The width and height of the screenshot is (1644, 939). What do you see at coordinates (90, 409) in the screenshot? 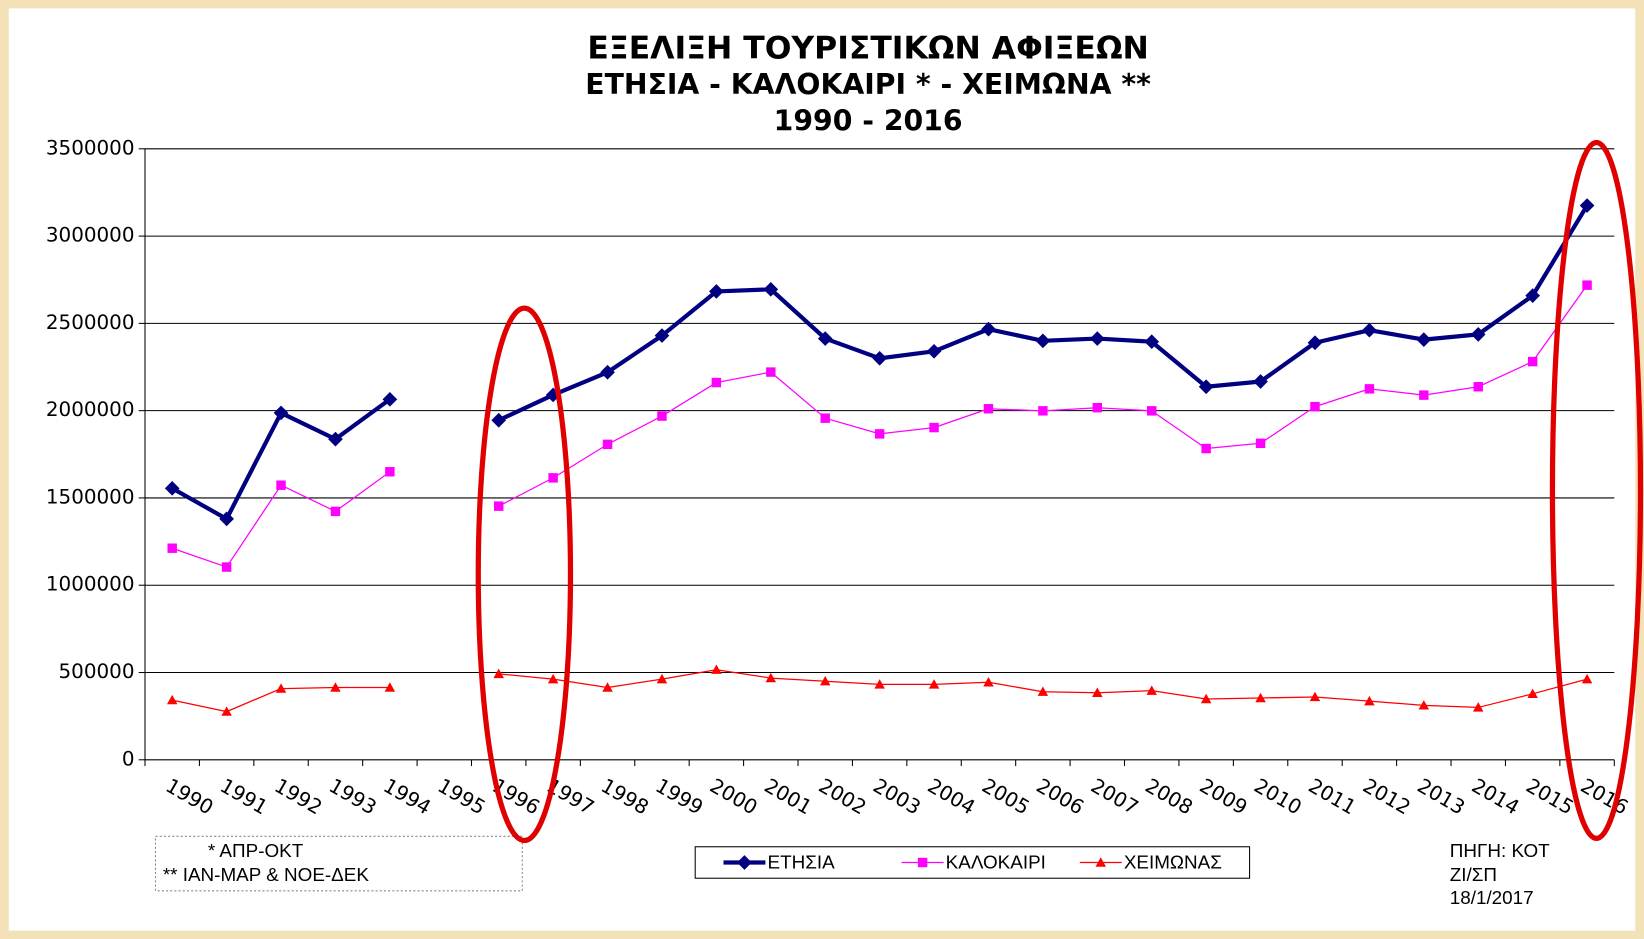
I see `y-tick-label: 2000000` at bounding box center [90, 409].